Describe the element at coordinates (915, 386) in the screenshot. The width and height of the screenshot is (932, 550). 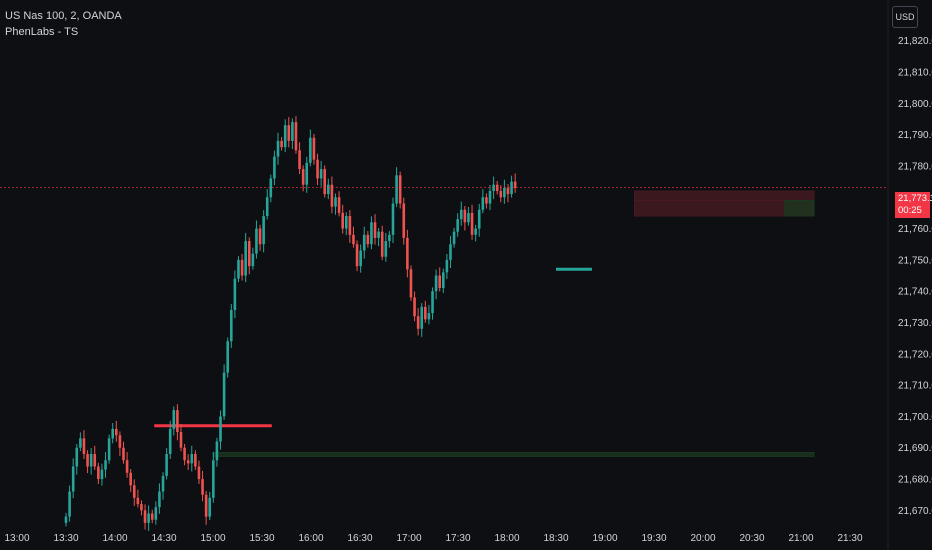
I see `price-tick-label: 21,710.0` at that location.